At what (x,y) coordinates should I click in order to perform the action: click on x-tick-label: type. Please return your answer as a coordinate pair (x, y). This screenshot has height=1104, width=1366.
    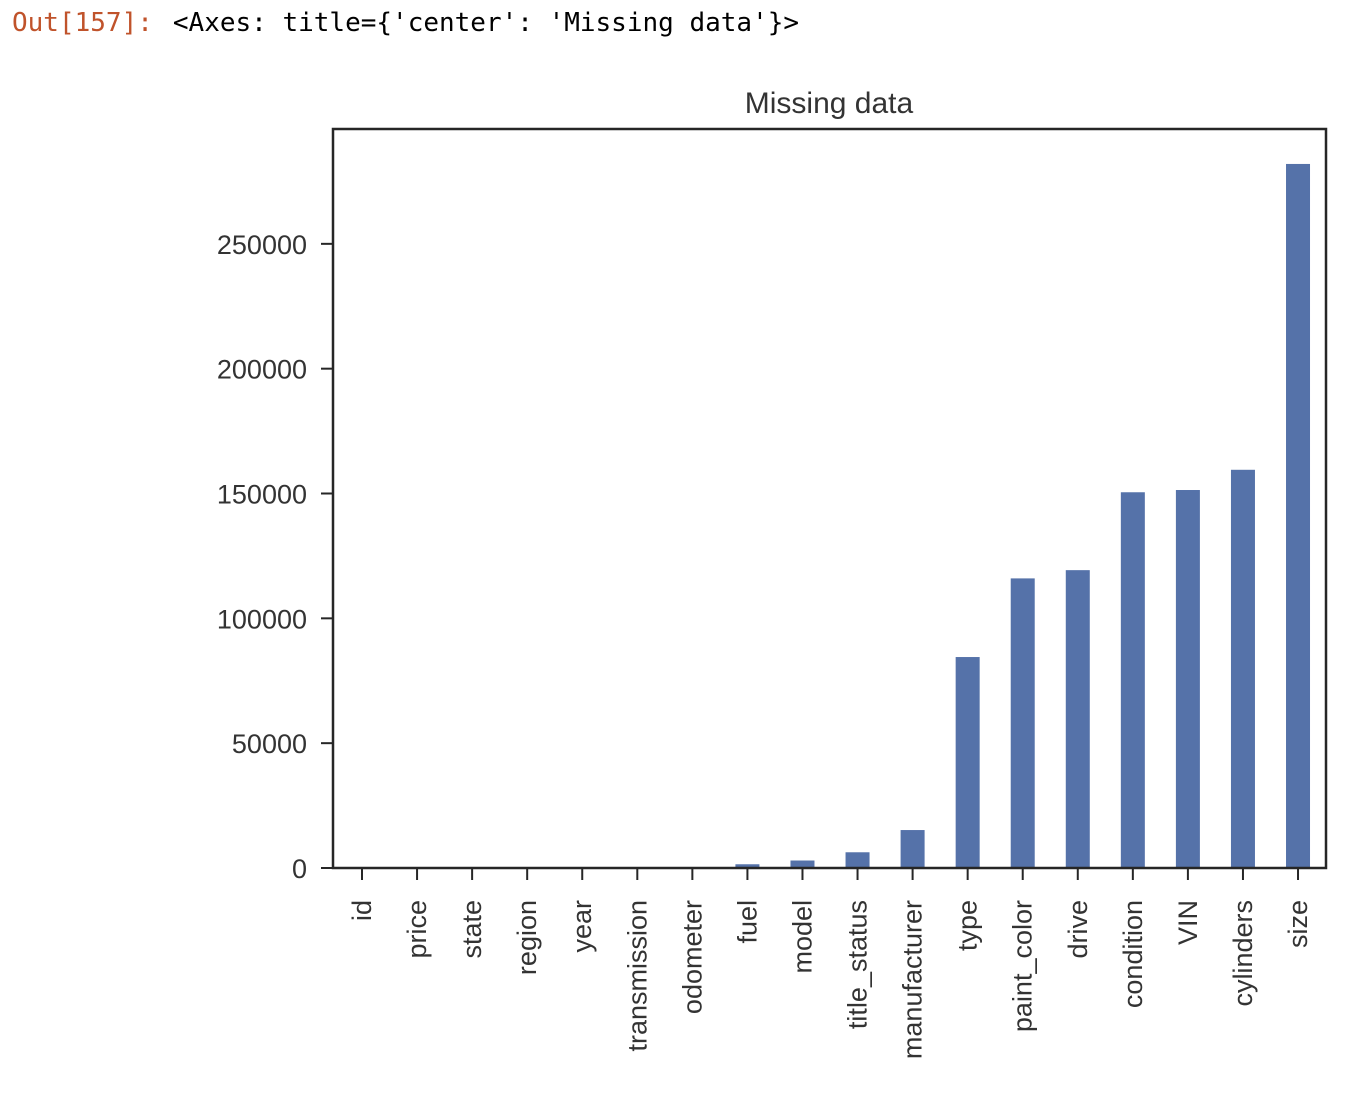
    Looking at the image, I should click on (968, 925).